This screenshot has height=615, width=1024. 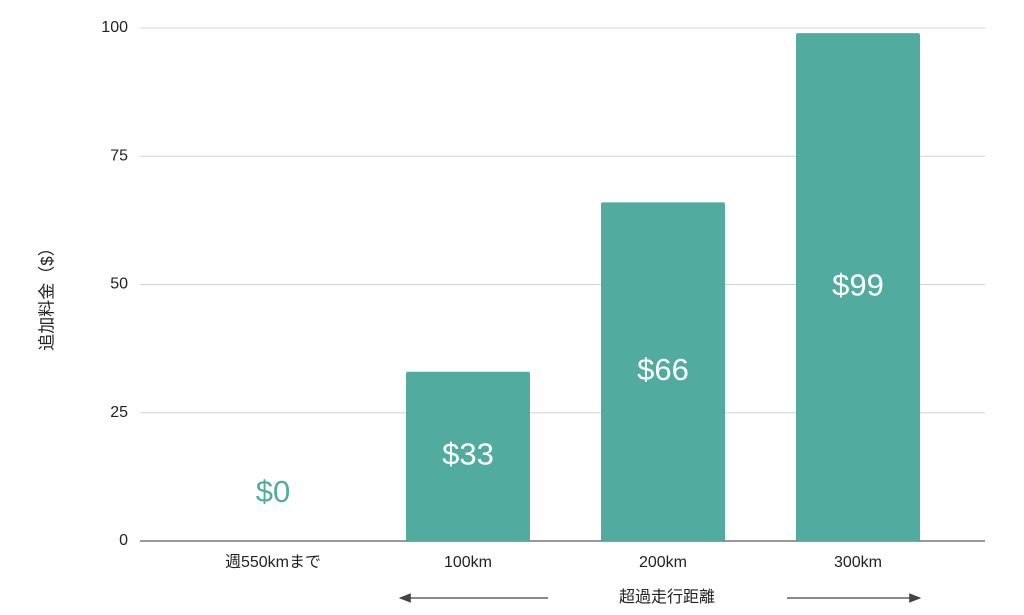 I want to click on y-tick-label: 100, so click(x=114, y=27).